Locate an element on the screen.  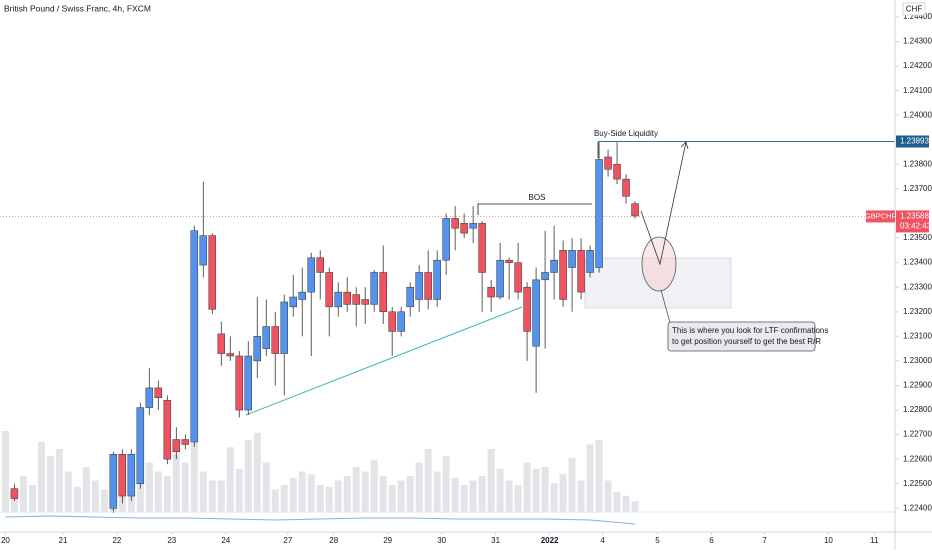
y-tick-label: 1.22400 is located at coordinates (917, 507).